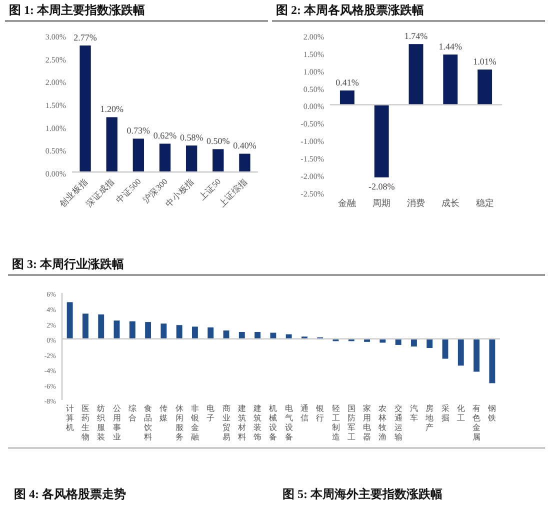 The height and width of the screenshot is (507, 550). Describe the element at coordinates (312, 159) in the screenshot. I see `y-tick-label: -1.50%` at that location.